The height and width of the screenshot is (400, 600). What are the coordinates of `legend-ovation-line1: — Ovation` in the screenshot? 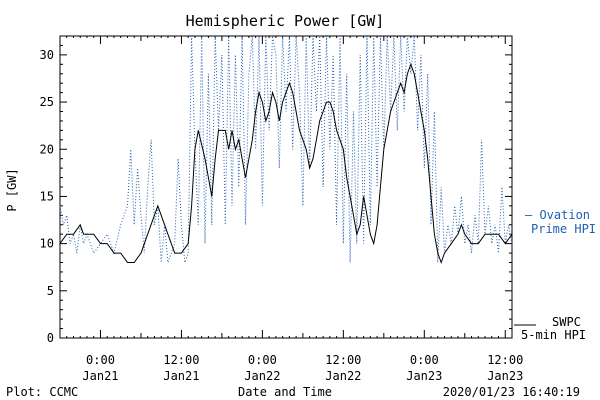 It's located at (557, 215).